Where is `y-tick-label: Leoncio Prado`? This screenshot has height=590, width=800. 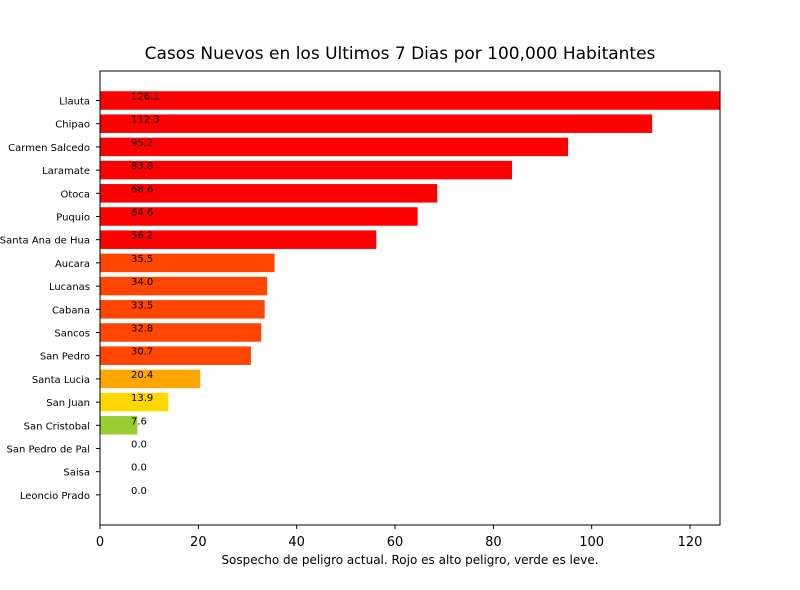 y-tick-label: Leoncio Prado is located at coordinates (55, 496).